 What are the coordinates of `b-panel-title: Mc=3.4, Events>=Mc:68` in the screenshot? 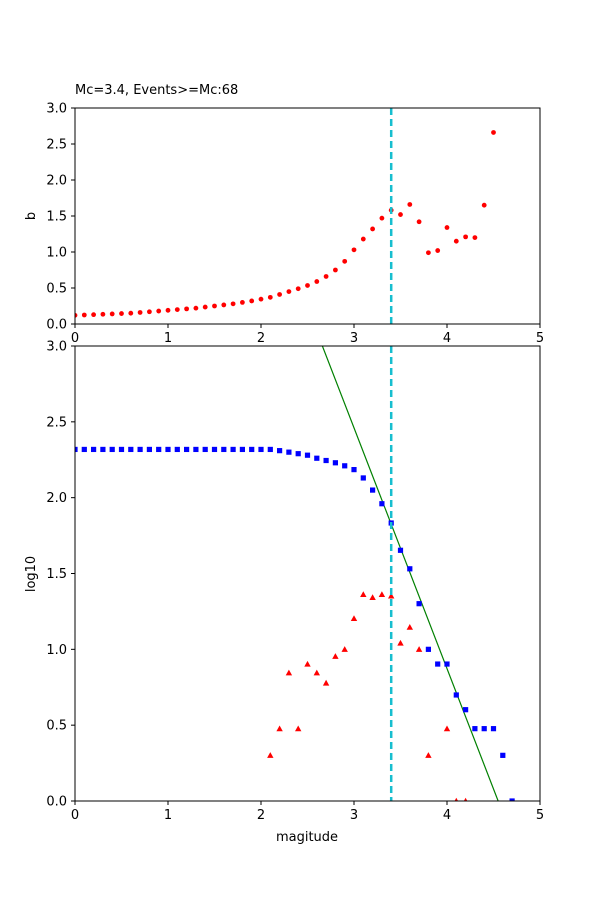 It's located at (156, 90).